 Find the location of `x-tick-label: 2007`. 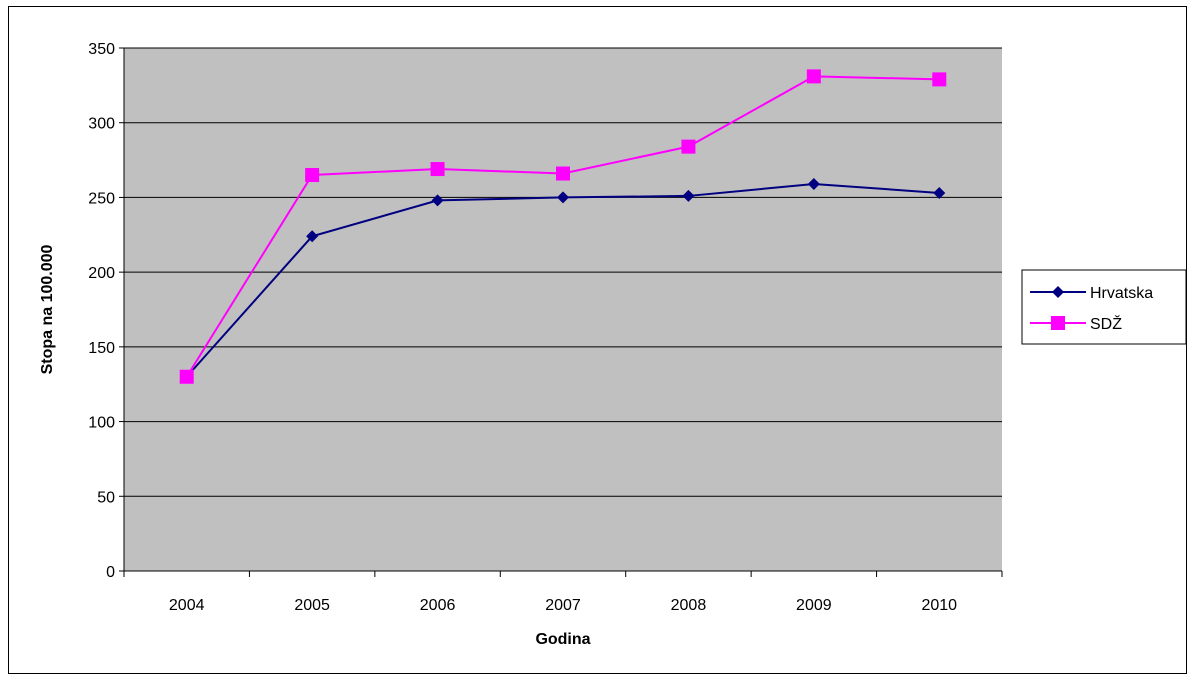

x-tick-label: 2007 is located at coordinates (563, 605).